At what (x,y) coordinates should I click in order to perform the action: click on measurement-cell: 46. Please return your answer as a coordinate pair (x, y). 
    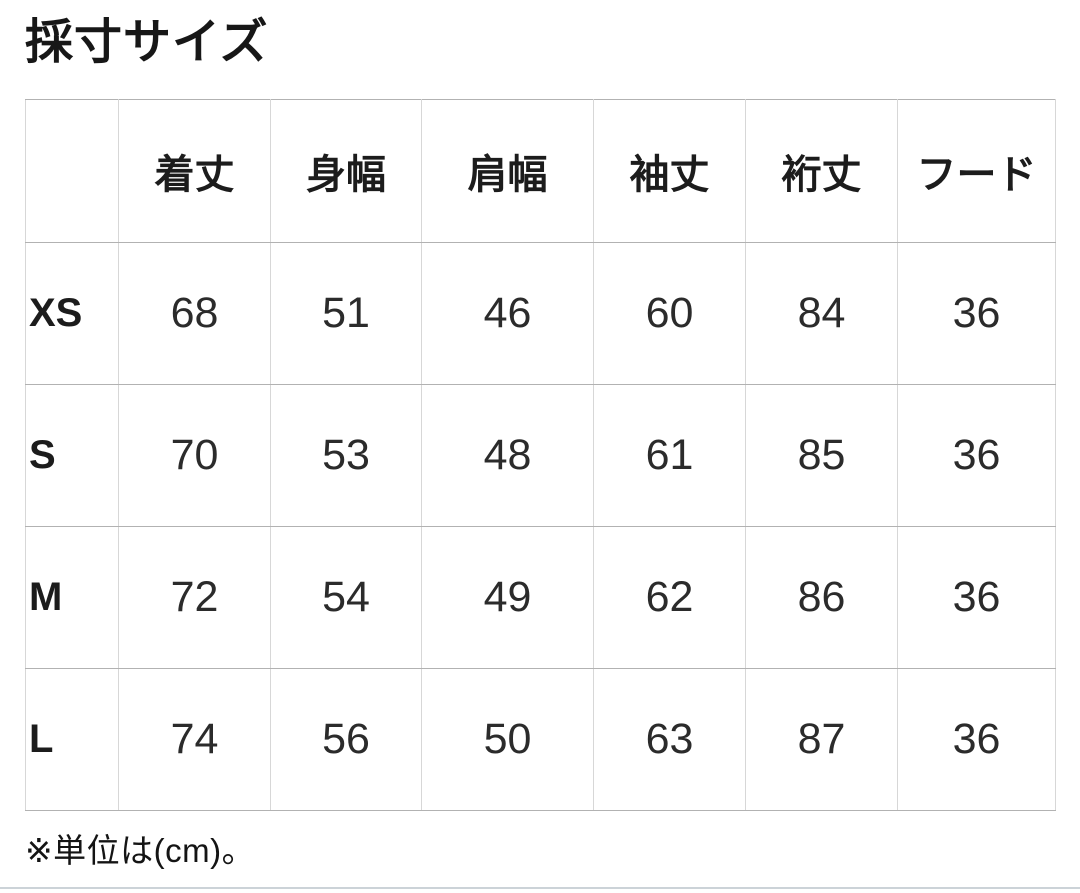
    Looking at the image, I should click on (507, 313).